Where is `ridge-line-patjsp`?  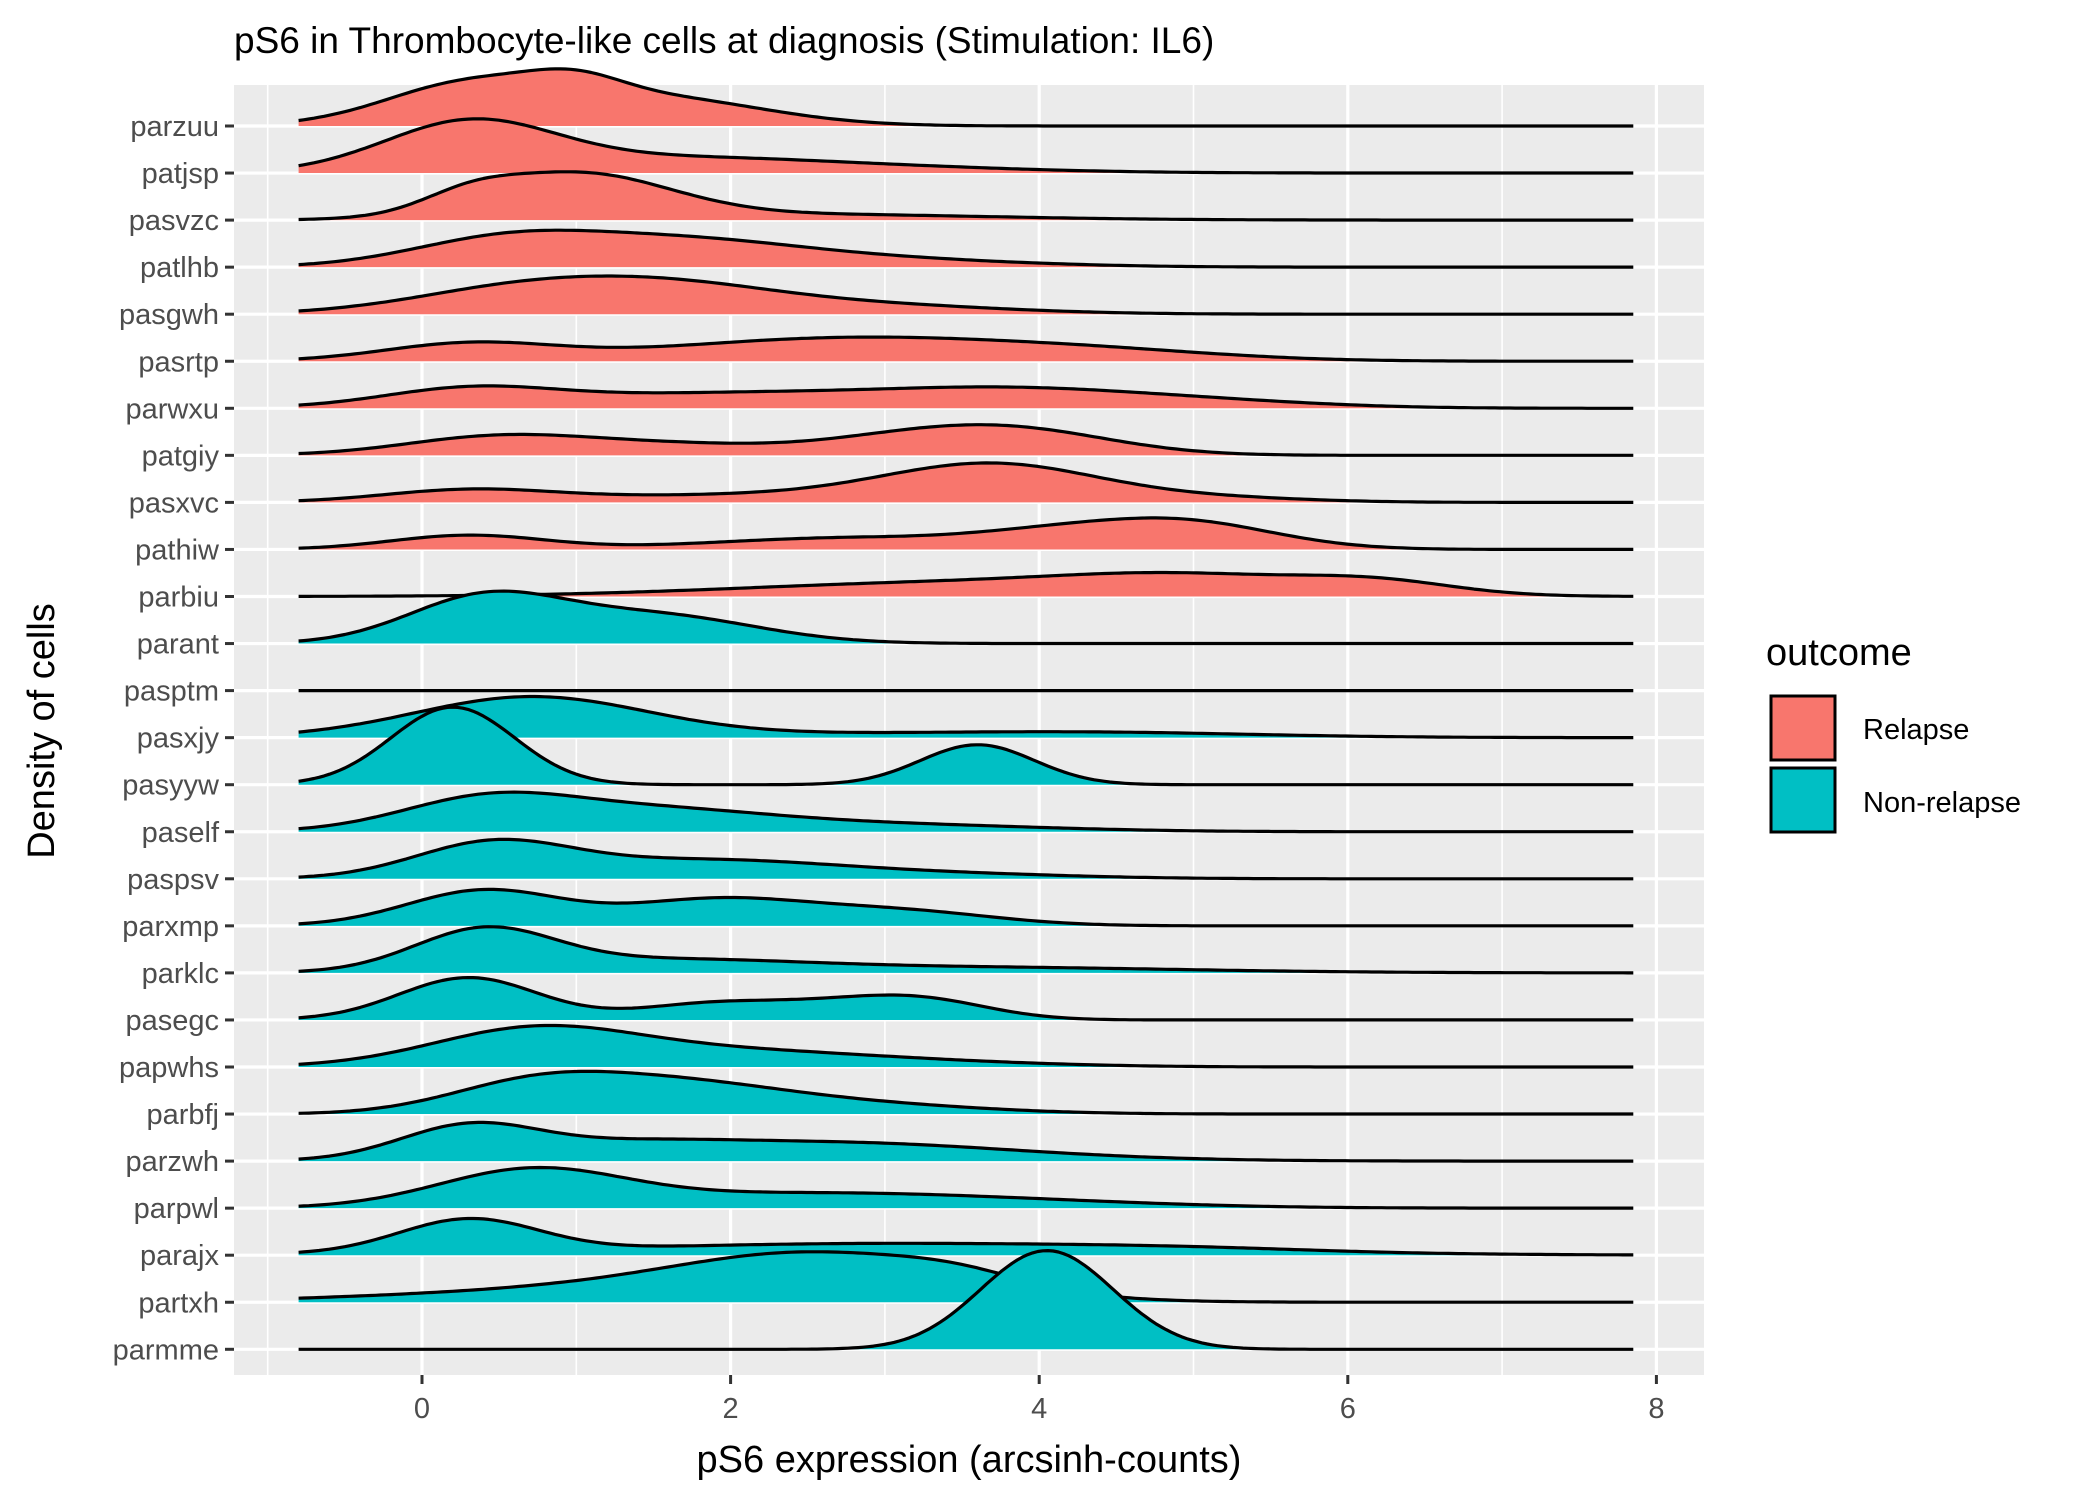 ridge-line-patjsp is located at coordinates (966, 146).